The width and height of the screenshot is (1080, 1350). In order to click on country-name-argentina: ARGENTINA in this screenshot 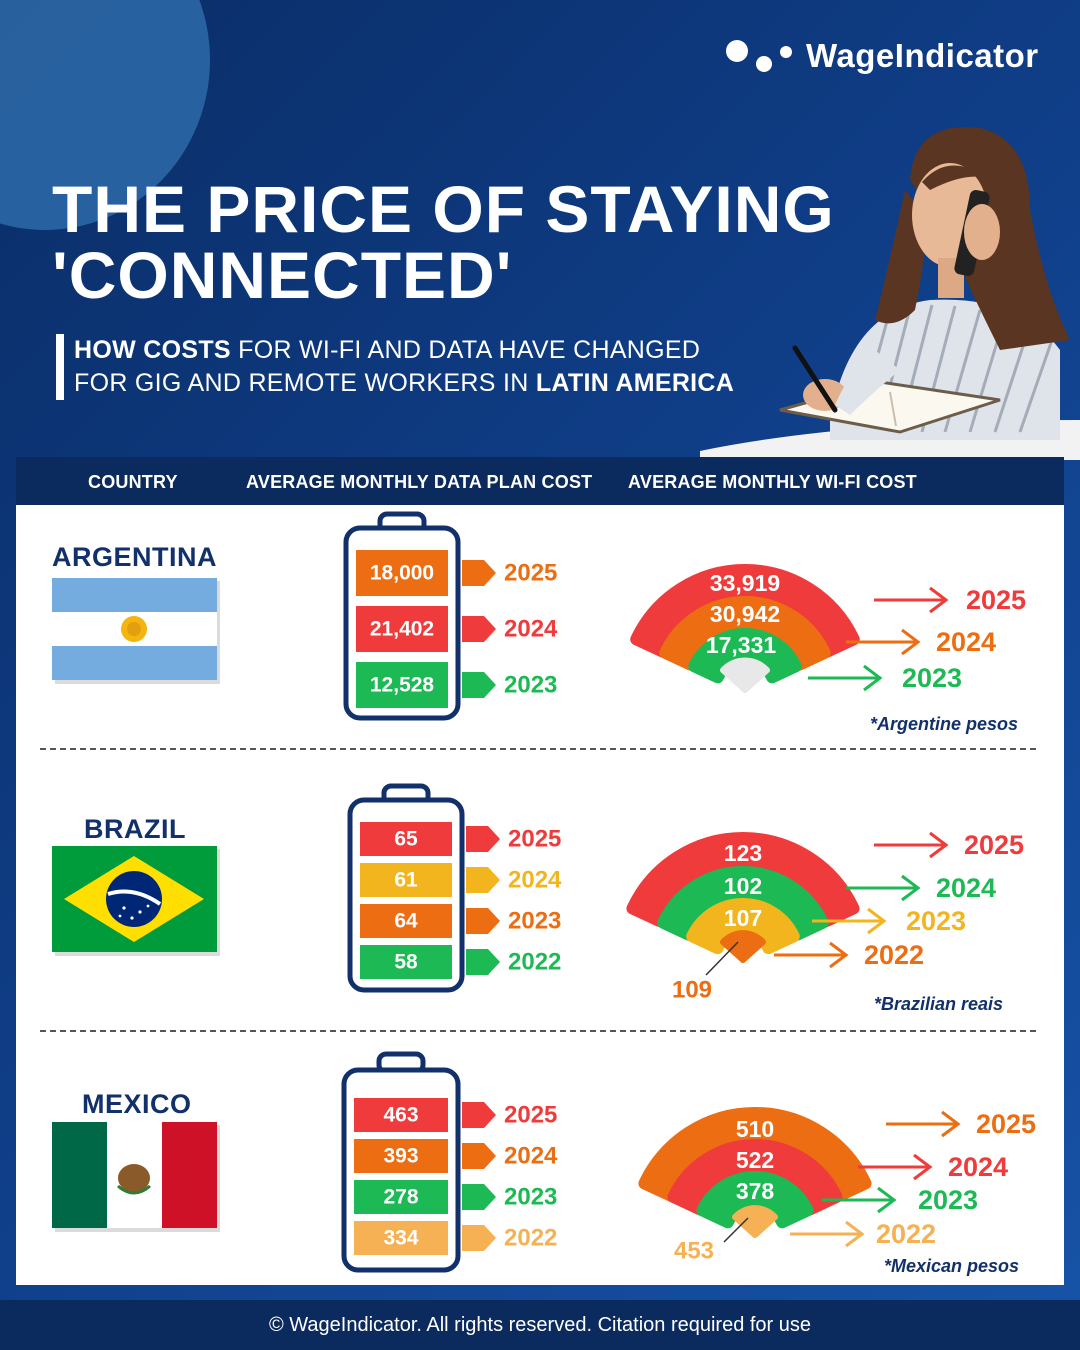, I will do `click(134, 557)`.